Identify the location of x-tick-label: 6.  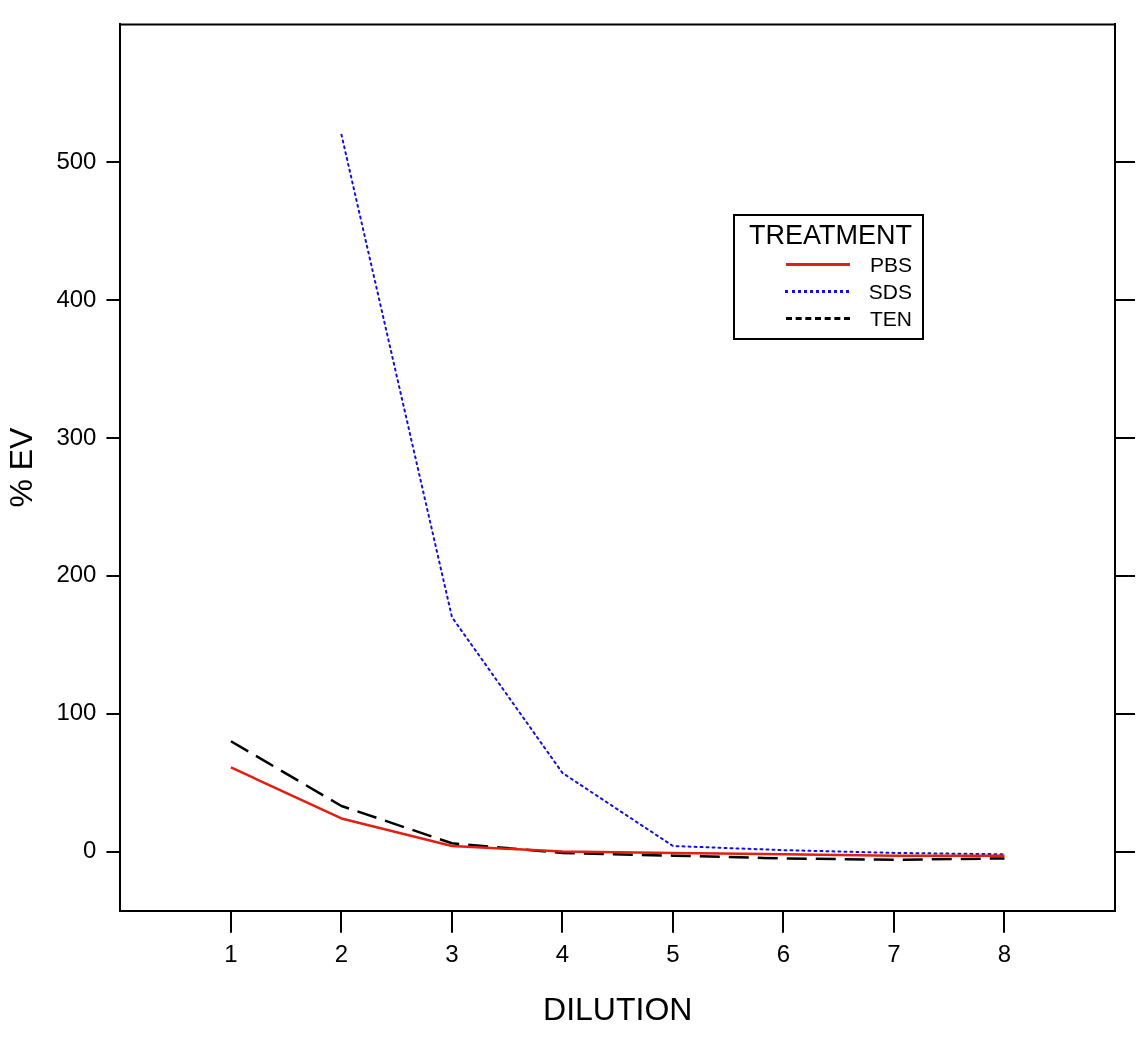
(783, 953).